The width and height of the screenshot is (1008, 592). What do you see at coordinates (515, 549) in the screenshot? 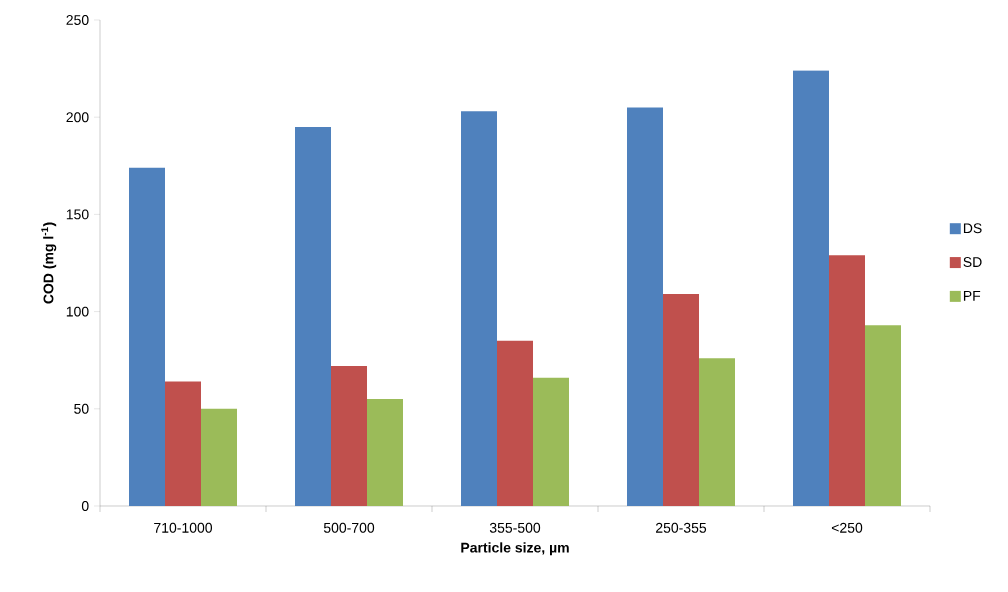
I see `x-axis-title: Particle size, µm` at bounding box center [515, 549].